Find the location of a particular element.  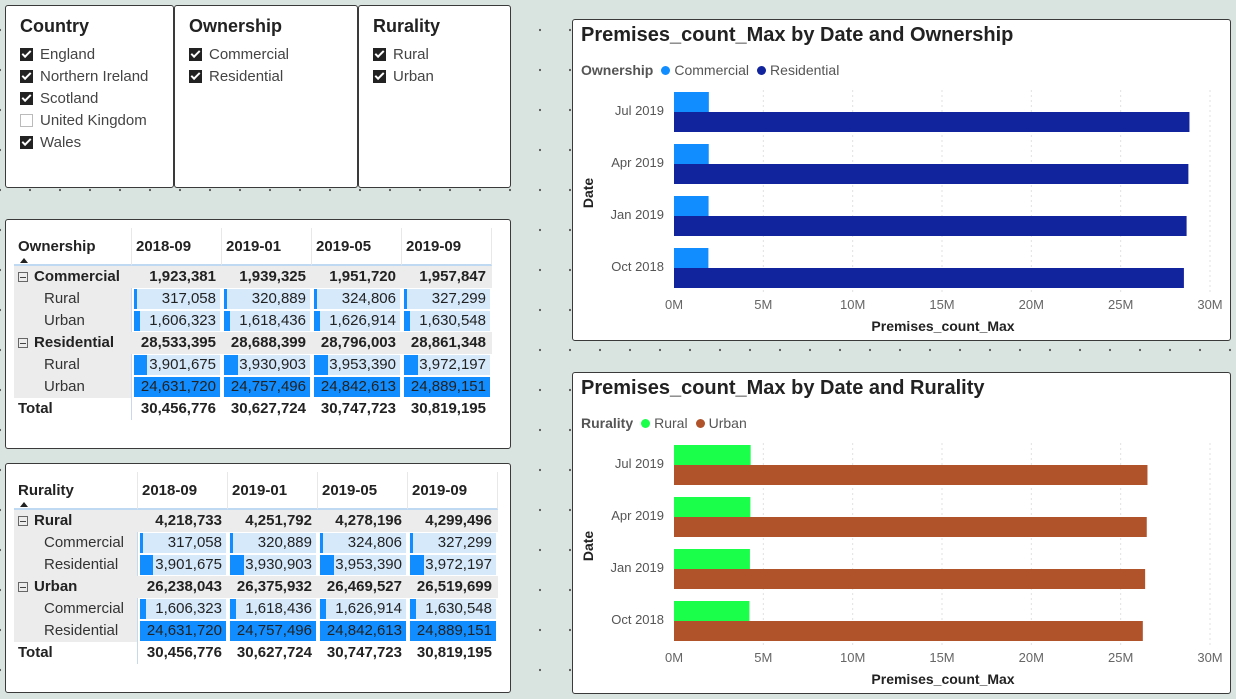

matrix-row-header: Residential is located at coordinates (73, 343).